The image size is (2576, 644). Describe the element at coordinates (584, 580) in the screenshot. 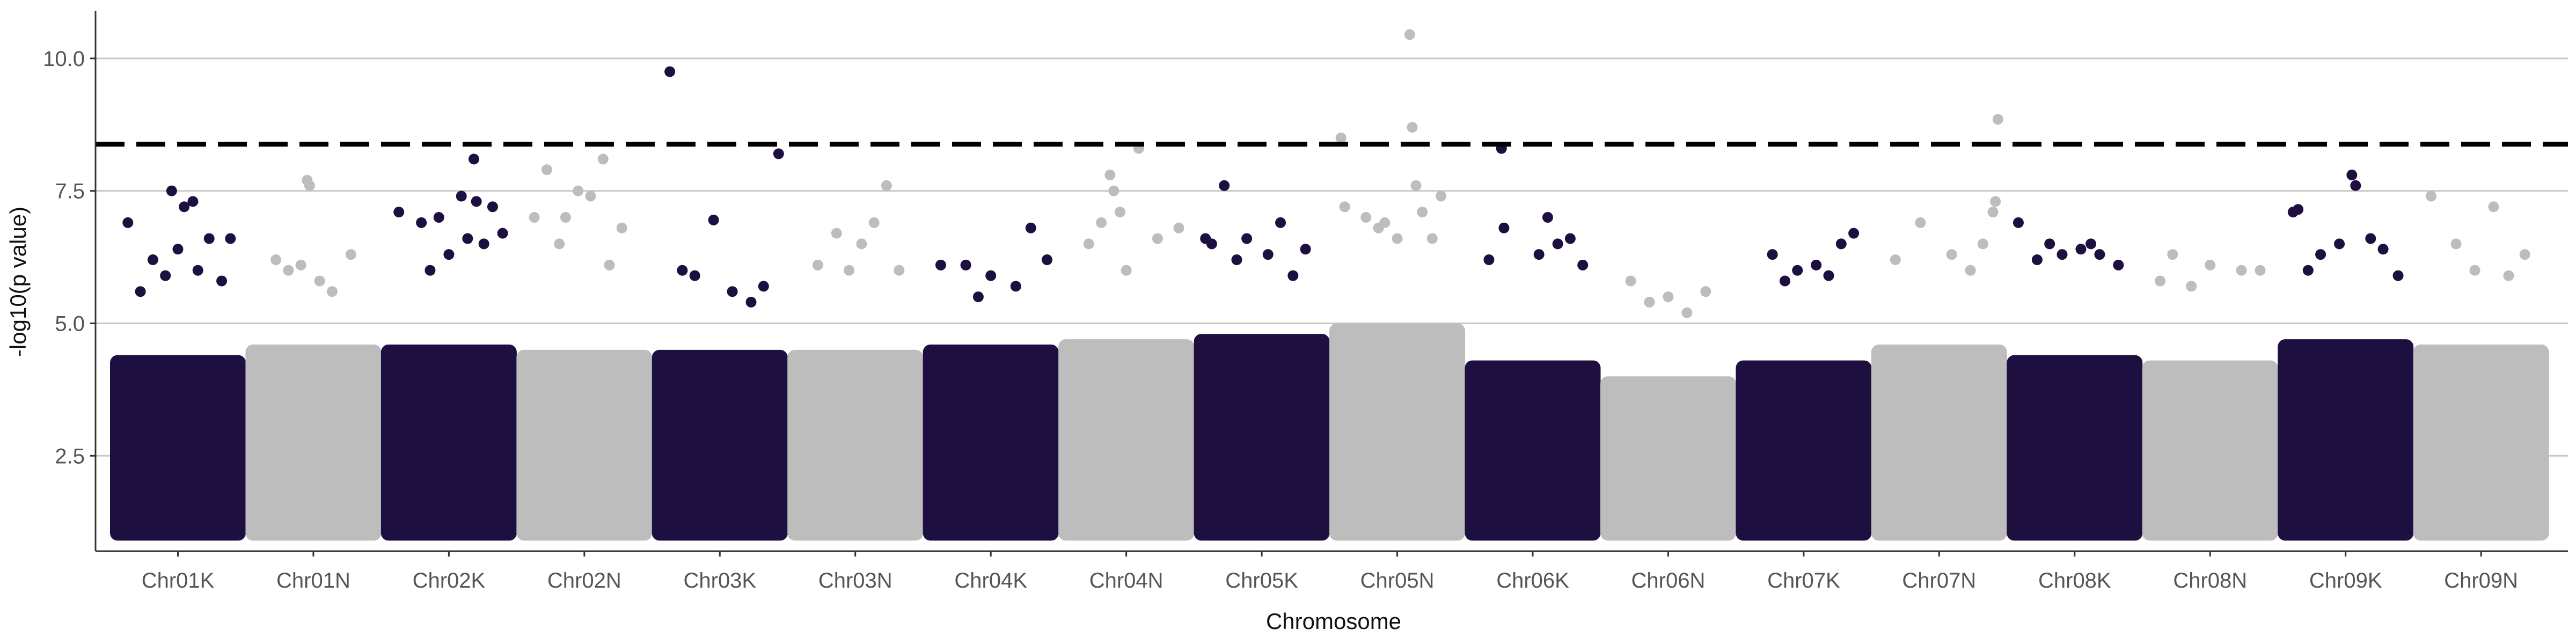

I see `x-tick-label: Chr02N` at that location.